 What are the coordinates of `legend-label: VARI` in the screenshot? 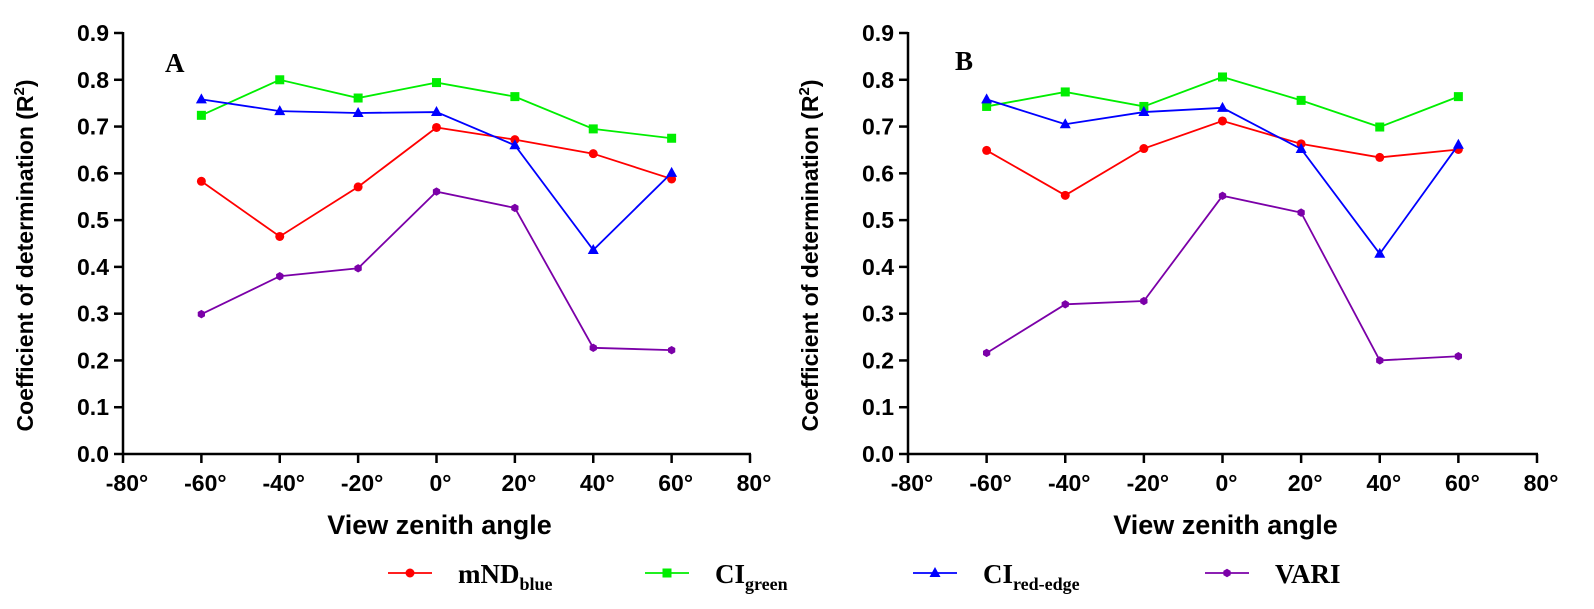 It's located at (1308, 574).